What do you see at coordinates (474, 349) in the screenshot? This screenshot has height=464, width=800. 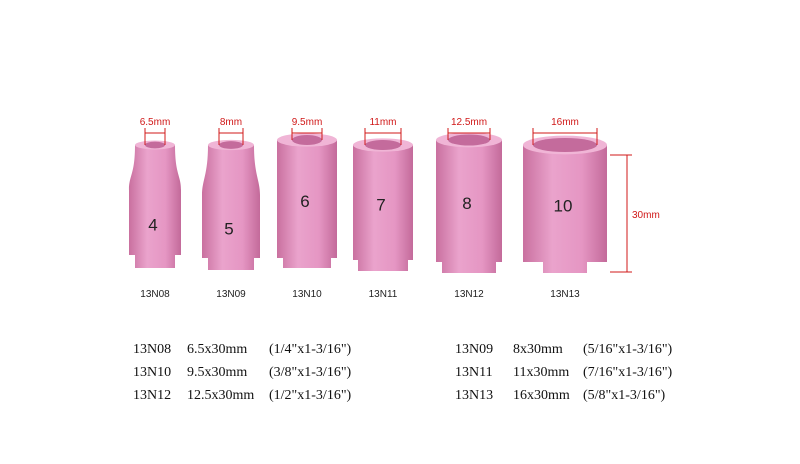 I see `spec-code: 13N09` at bounding box center [474, 349].